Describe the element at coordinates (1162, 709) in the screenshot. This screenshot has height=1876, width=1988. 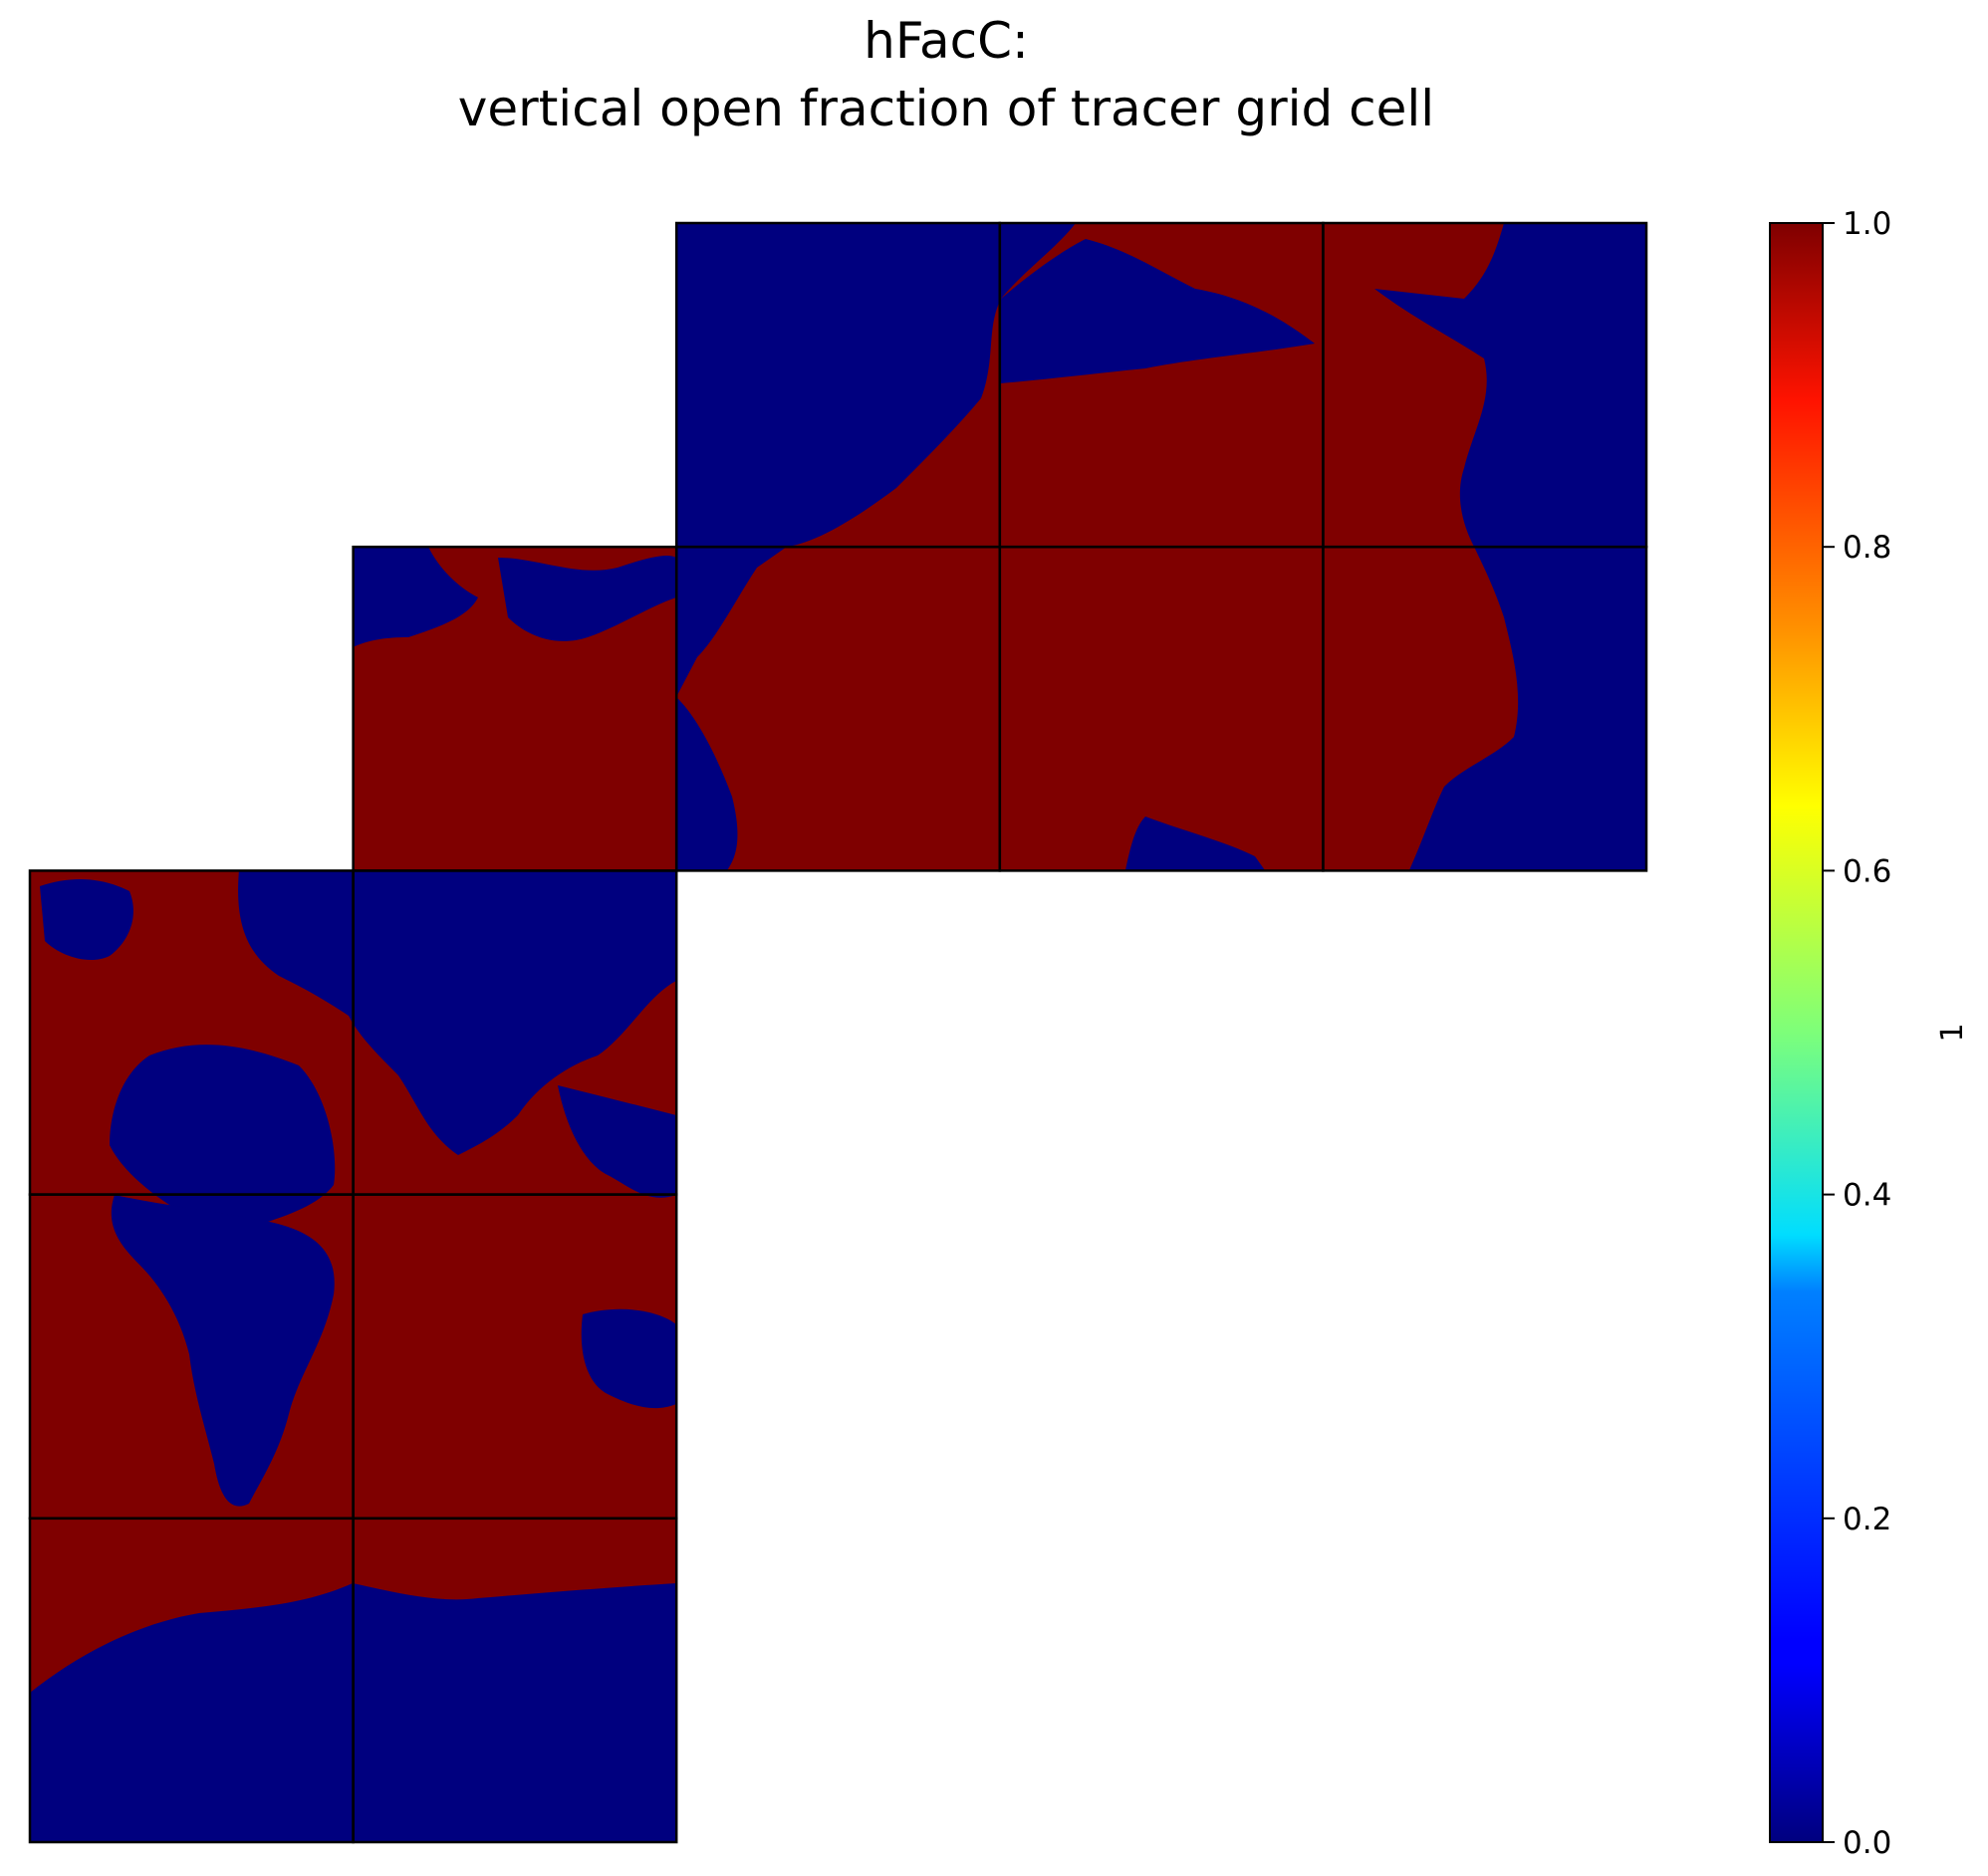
I see `tile-cell` at that location.